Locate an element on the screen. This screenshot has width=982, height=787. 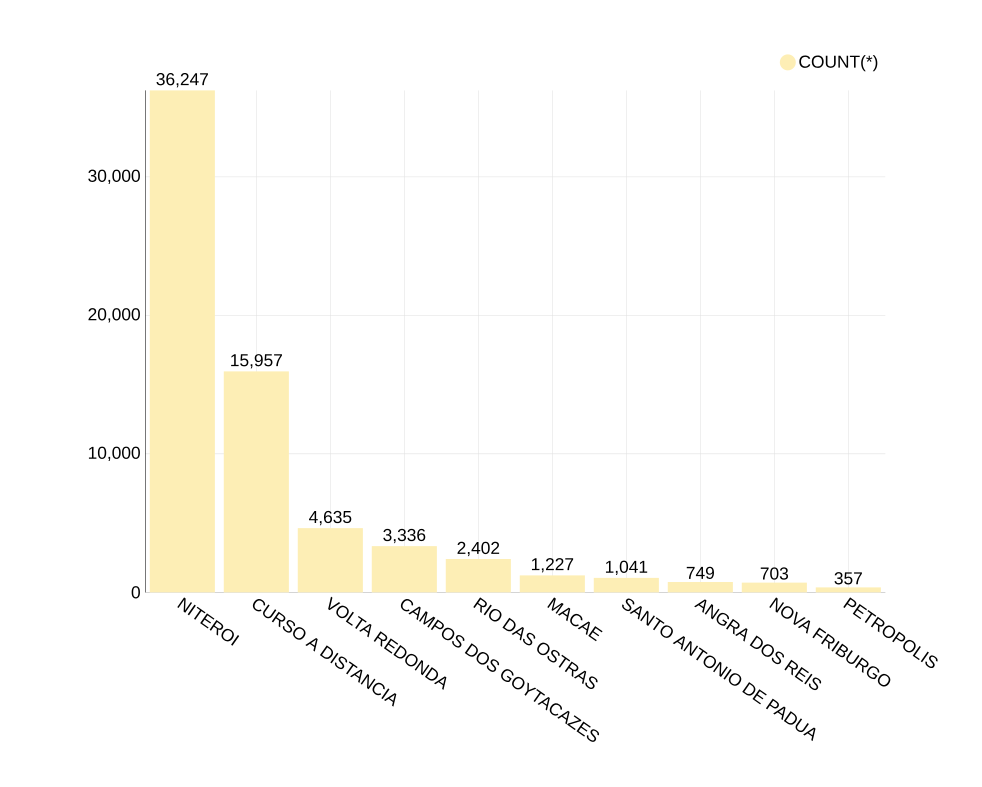
data-label: 1,227 is located at coordinates (553, 565).